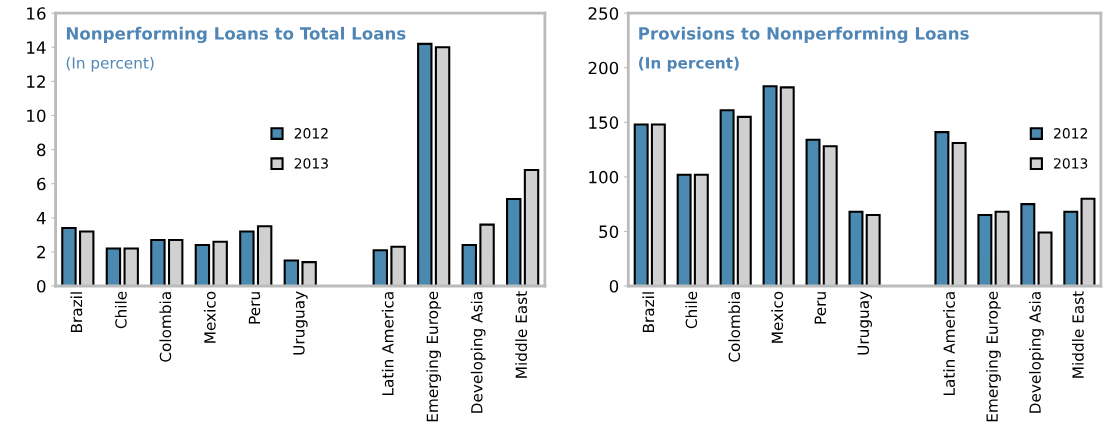 Image resolution: width=1112 pixels, height=440 pixels. I want to click on y-tick-label: 250, so click(603, 13).